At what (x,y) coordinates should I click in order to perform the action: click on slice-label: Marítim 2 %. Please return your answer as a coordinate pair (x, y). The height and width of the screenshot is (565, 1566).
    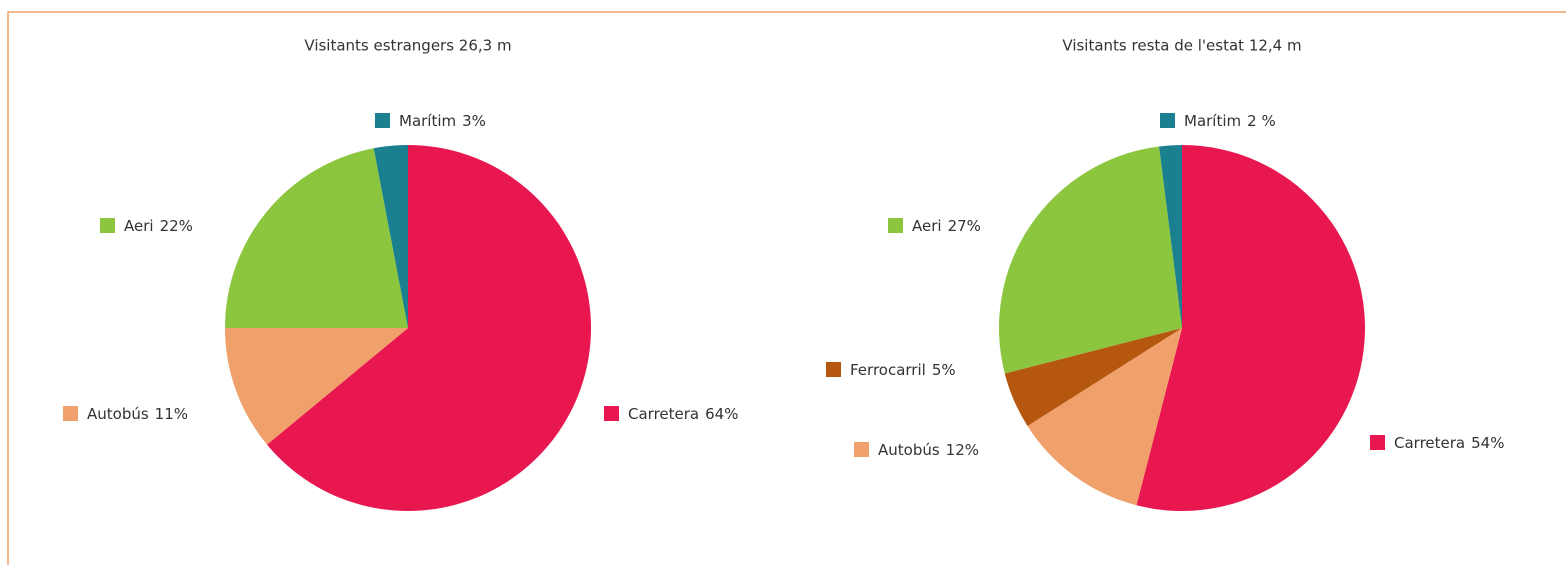
    Looking at the image, I should click on (1230, 121).